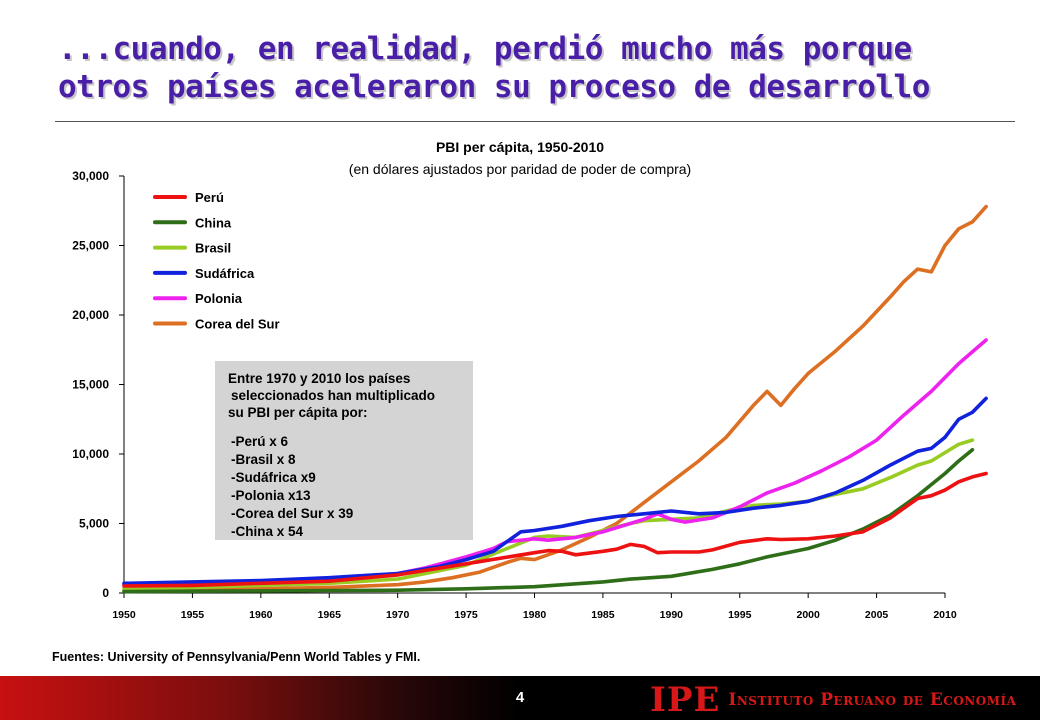  Describe the element at coordinates (267, 531) in the screenshot. I see `multiplier-item: -China x 54` at that location.